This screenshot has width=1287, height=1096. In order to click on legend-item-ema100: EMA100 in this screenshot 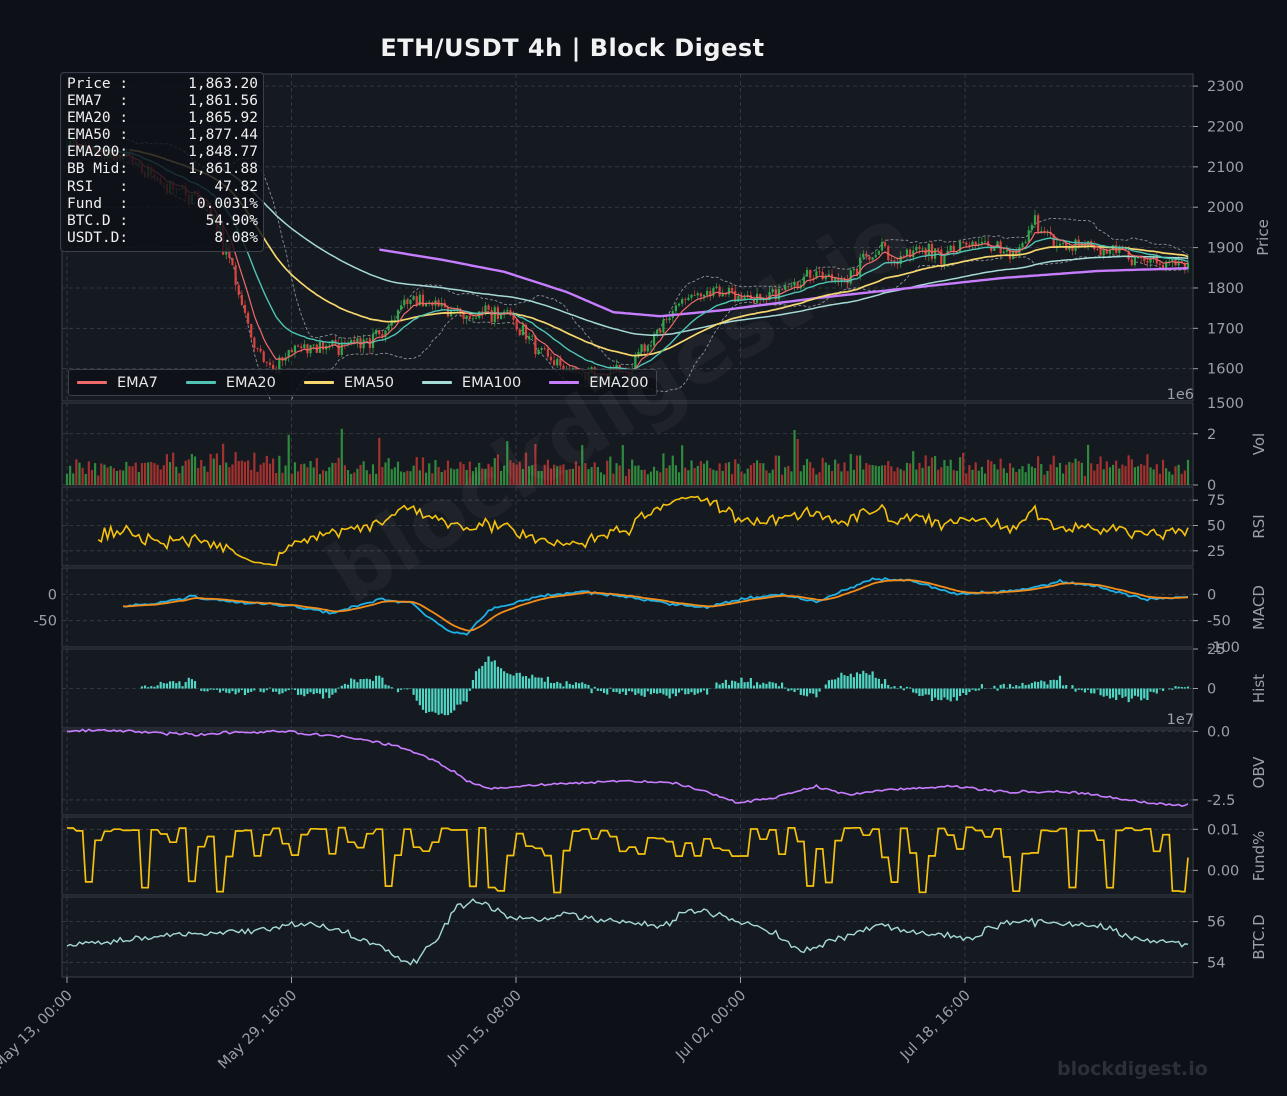, I will do `click(471, 383)`.